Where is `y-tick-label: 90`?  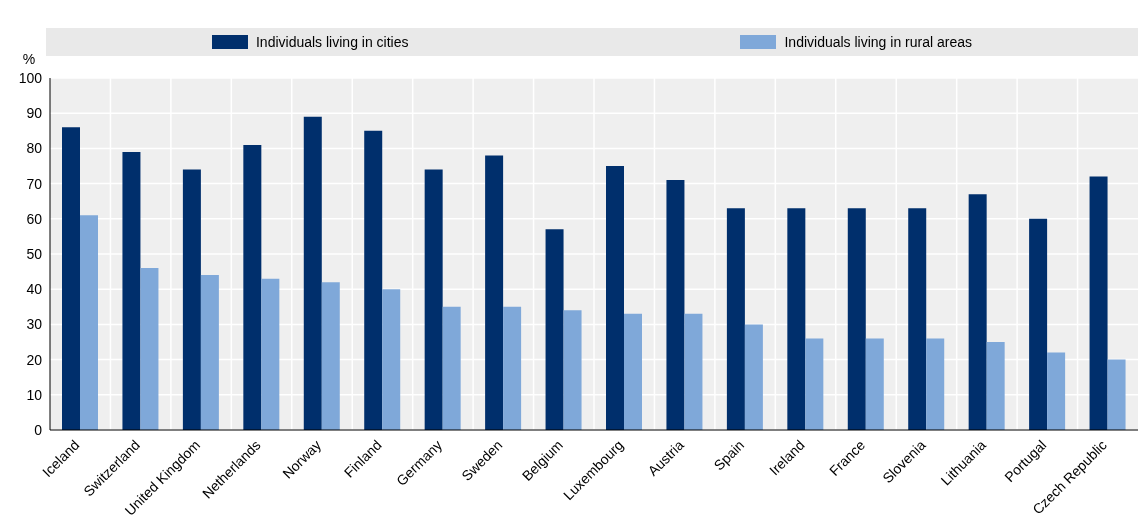
y-tick-label: 90 is located at coordinates (34, 113).